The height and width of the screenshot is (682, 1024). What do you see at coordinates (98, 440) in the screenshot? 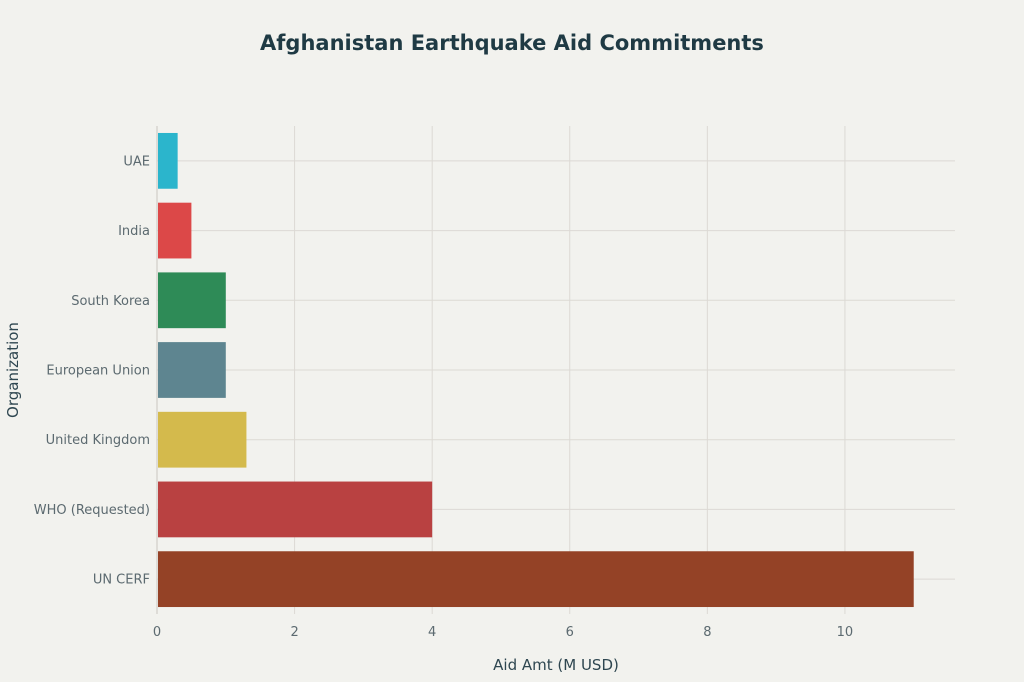
I see `y-category-label: United Kingdom` at bounding box center [98, 440].